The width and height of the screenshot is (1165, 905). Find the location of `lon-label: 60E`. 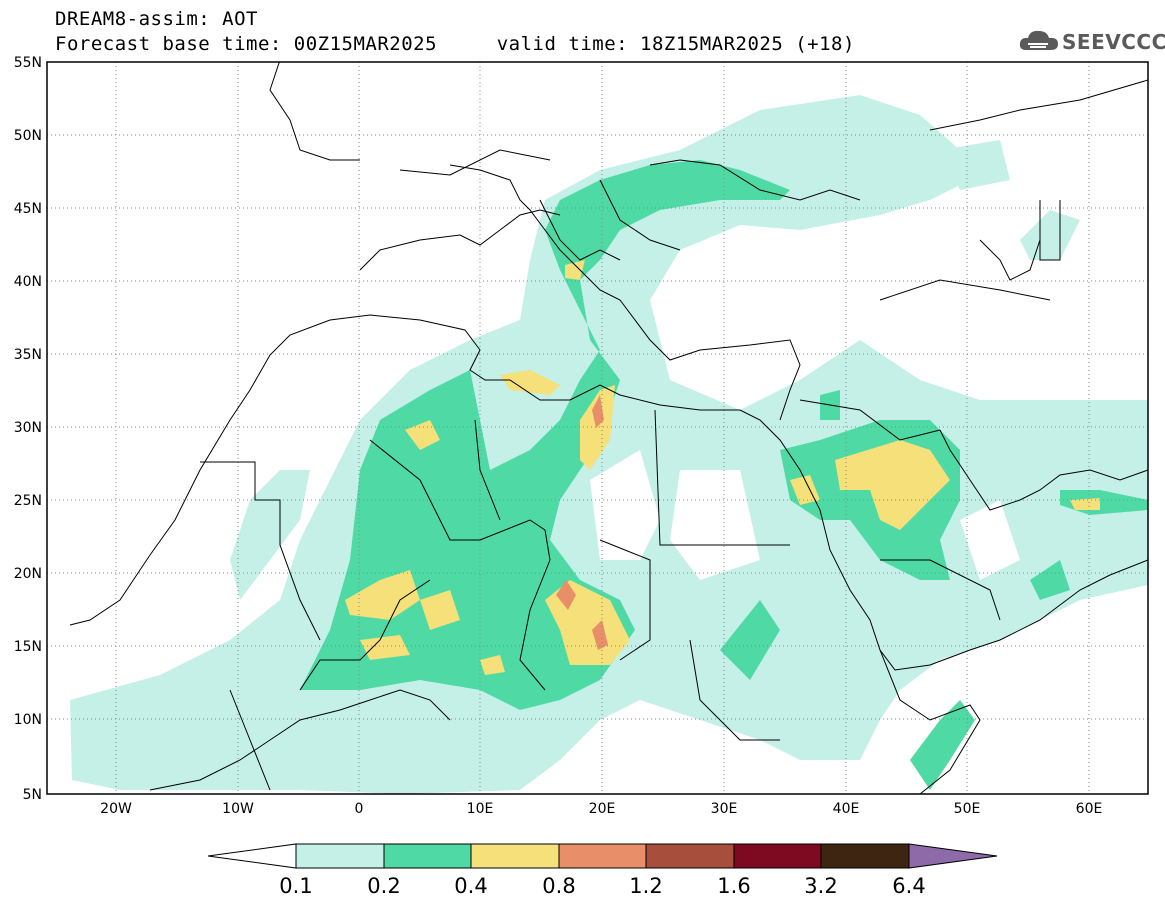

lon-label: 60E is located at coordinates (1089, 809).